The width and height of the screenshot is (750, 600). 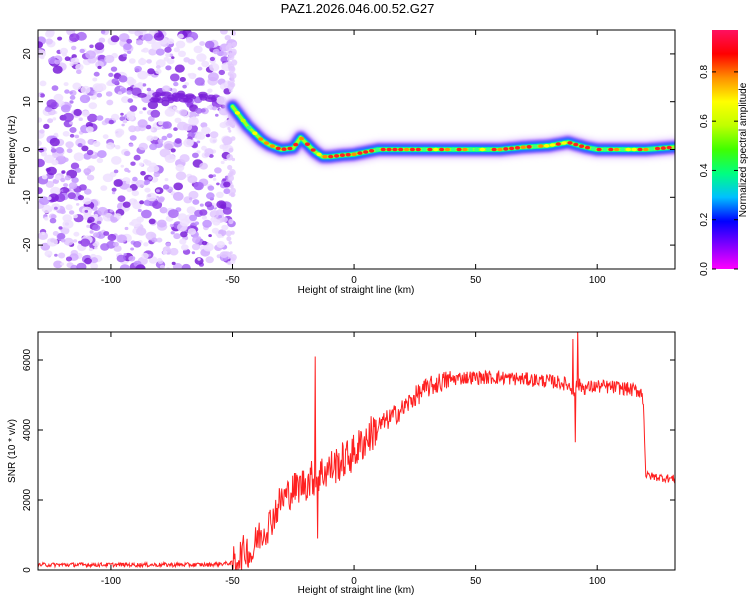 I want to click on spectrogram-y-axis-label: Frequency (Hz), so click(x=12, y=150).